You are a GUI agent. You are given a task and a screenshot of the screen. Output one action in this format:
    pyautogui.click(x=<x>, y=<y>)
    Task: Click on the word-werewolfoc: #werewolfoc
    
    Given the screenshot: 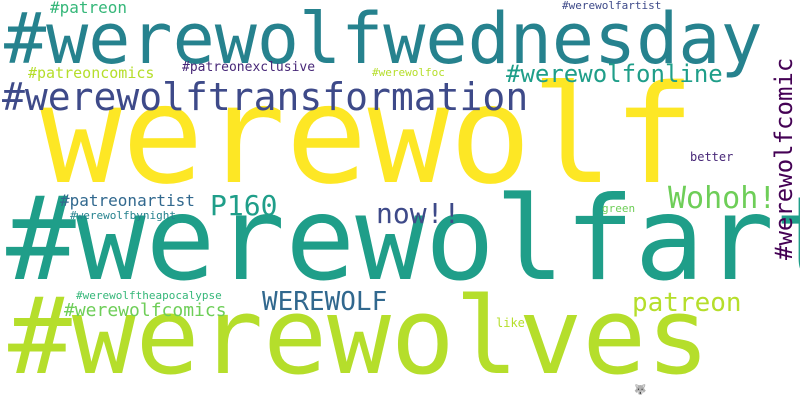 What is the action you would take?
    pyautogui.click(x=408, y=72)
    